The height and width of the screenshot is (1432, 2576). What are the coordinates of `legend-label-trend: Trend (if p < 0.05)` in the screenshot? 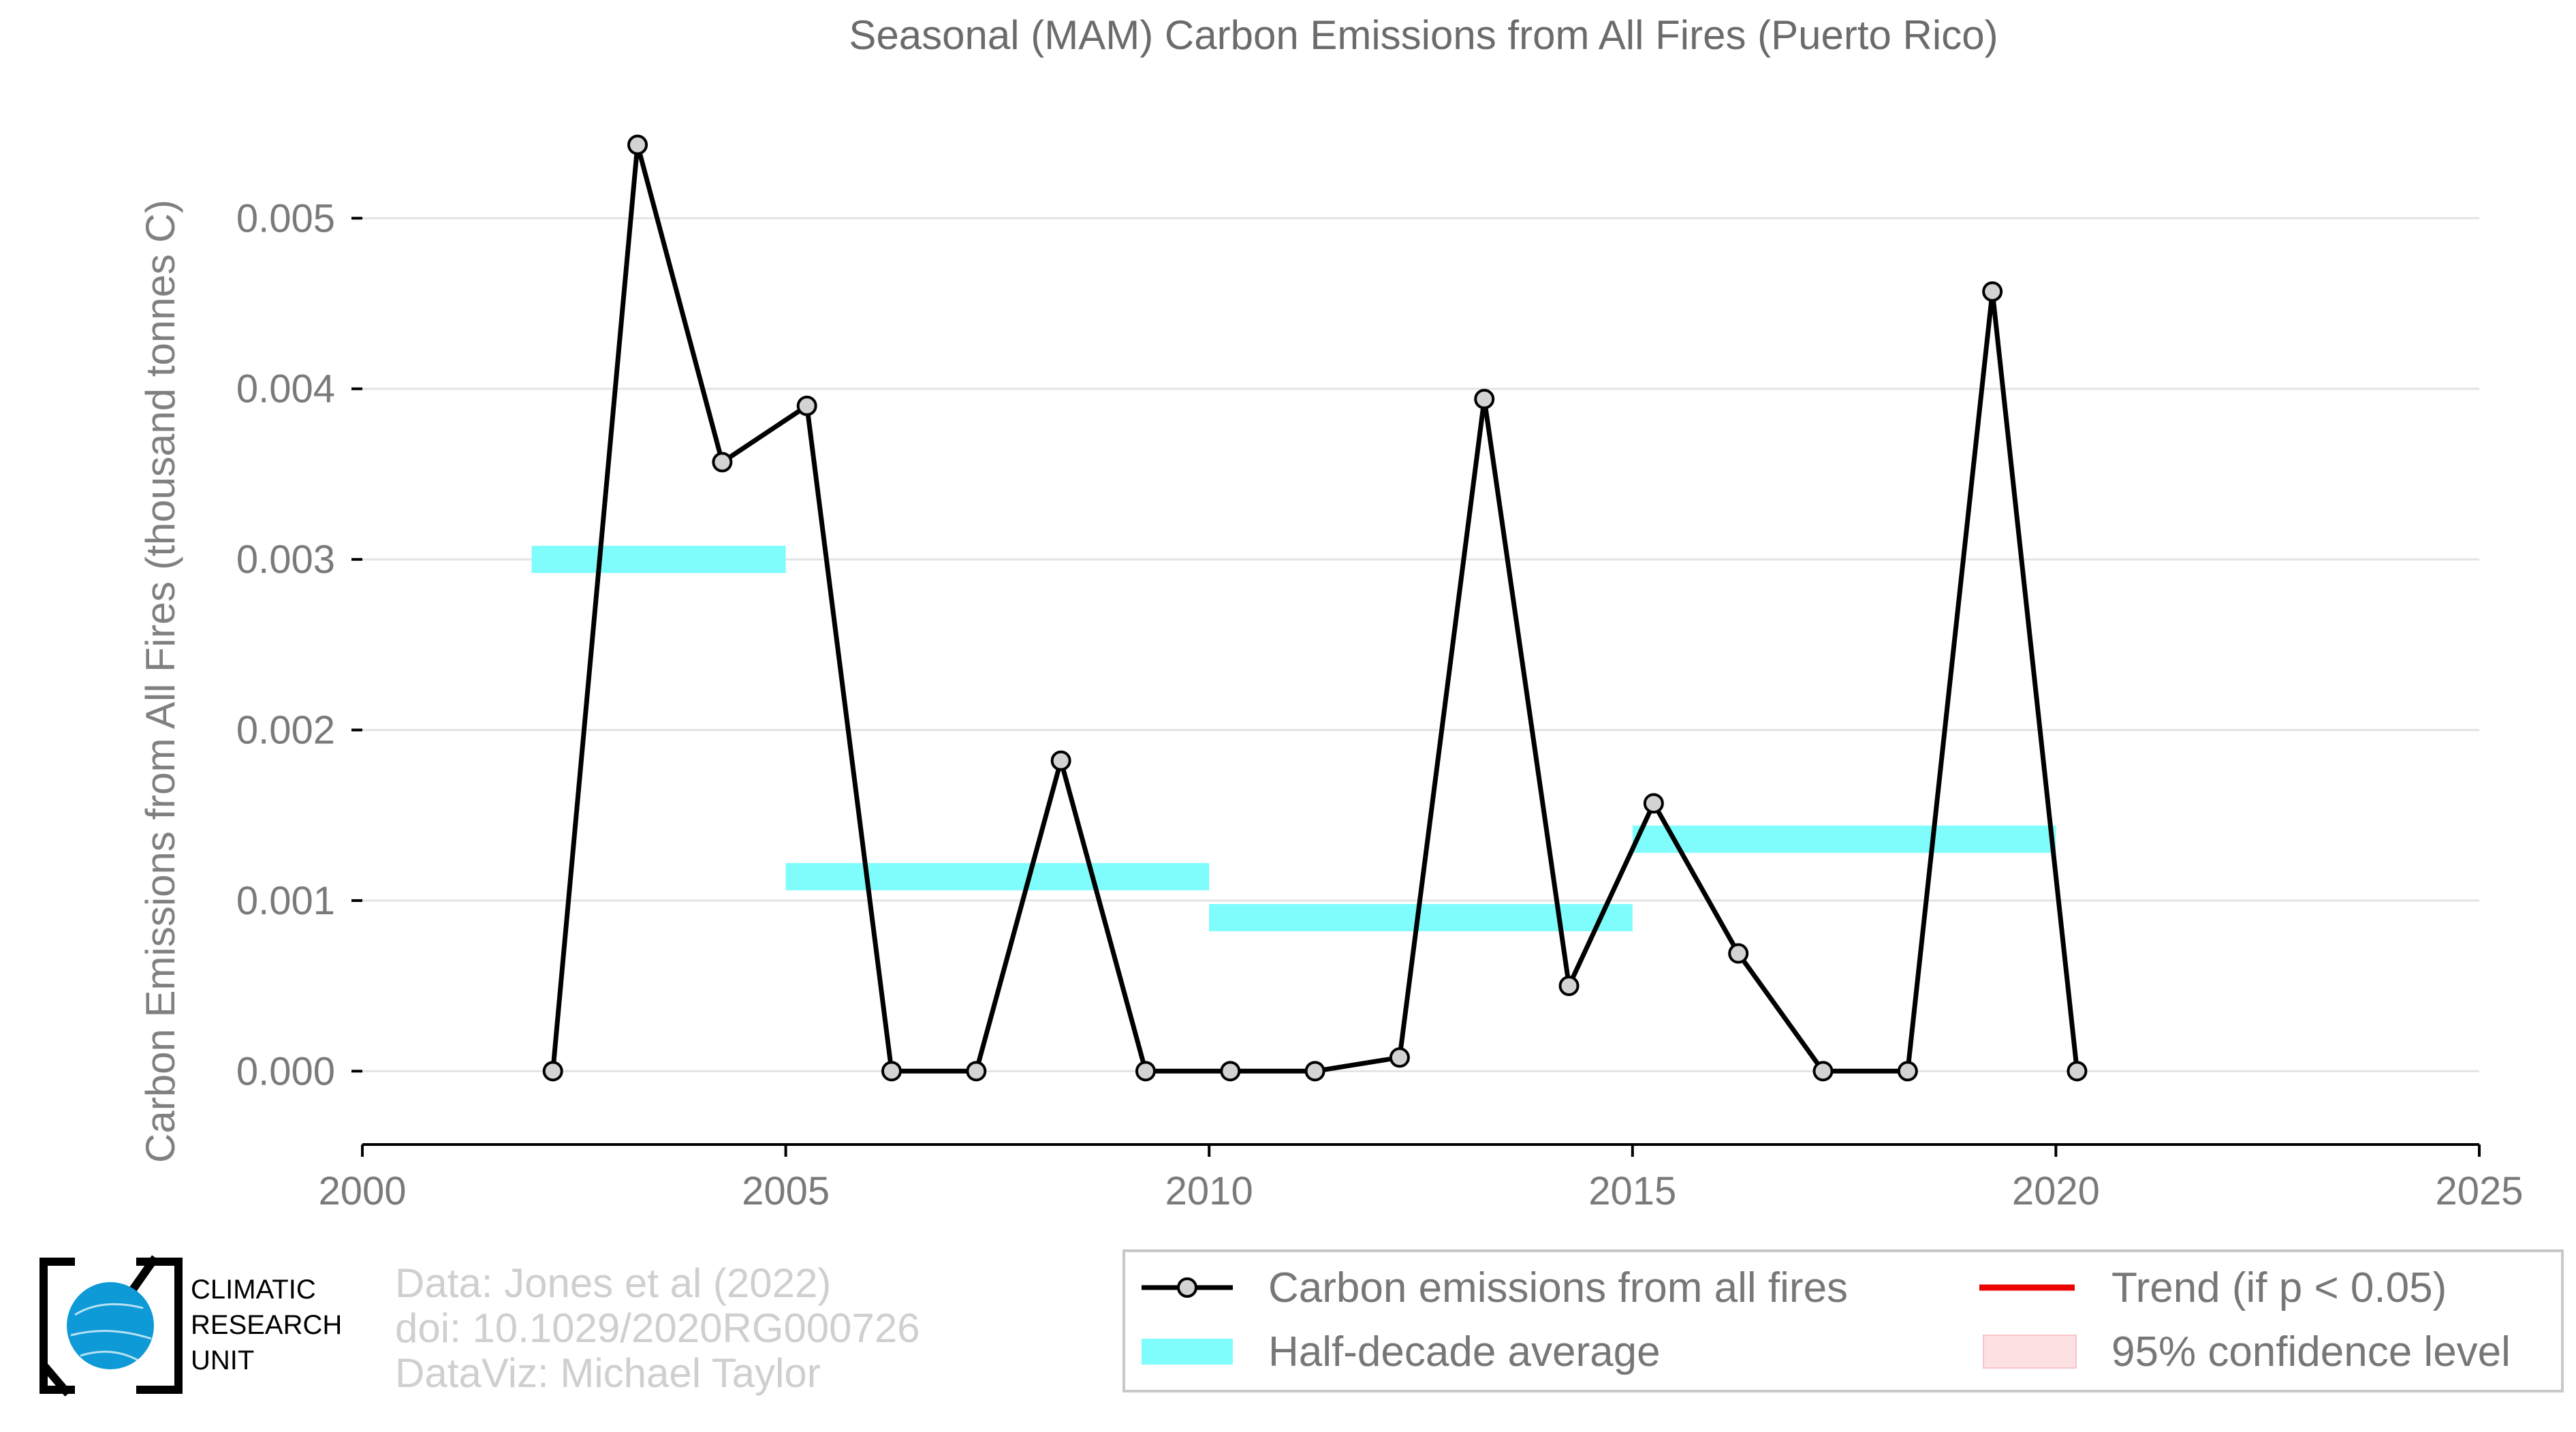 It's located at (2279, 1287).